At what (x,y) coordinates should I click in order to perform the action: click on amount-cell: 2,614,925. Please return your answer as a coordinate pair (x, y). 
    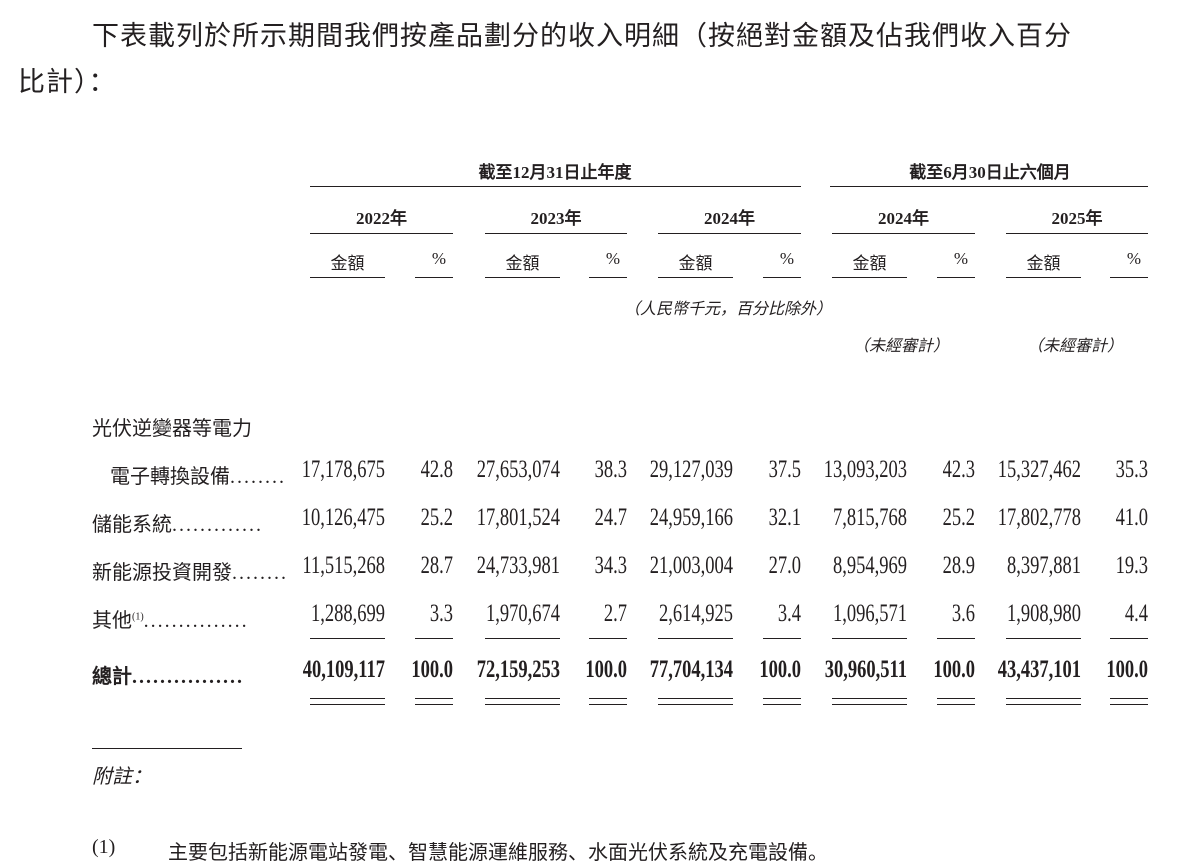
    Looking at the image, I should click on (696, 613).